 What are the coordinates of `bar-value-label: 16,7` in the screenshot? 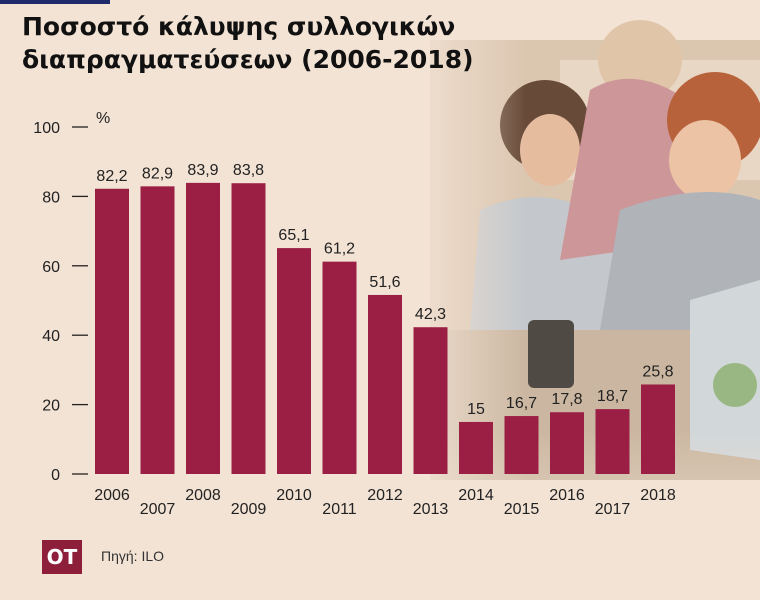 It's located at (521, 403).